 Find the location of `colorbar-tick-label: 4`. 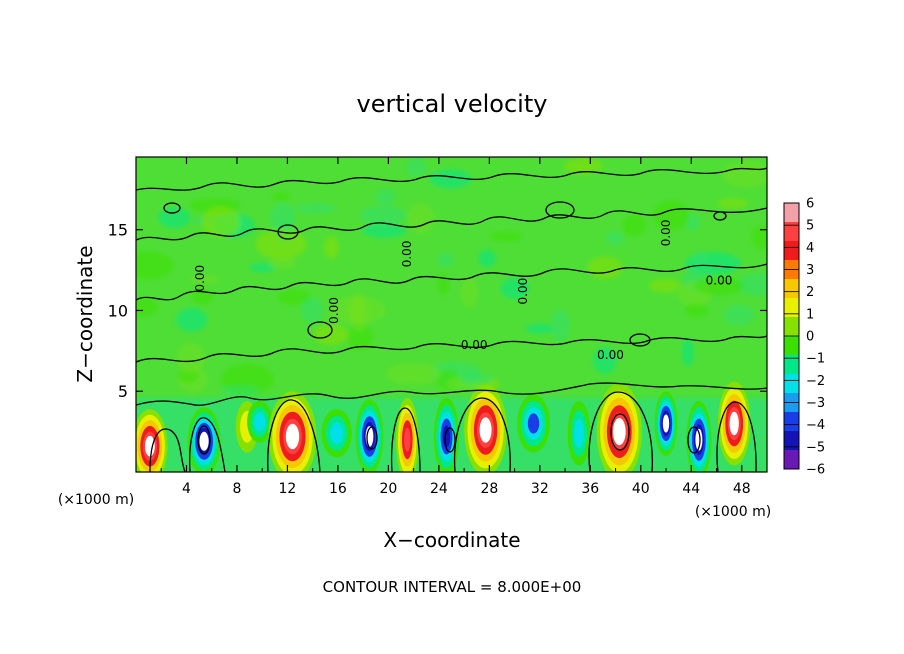

colorbar-tick-label: 4 is located at coordinates (810, 248).